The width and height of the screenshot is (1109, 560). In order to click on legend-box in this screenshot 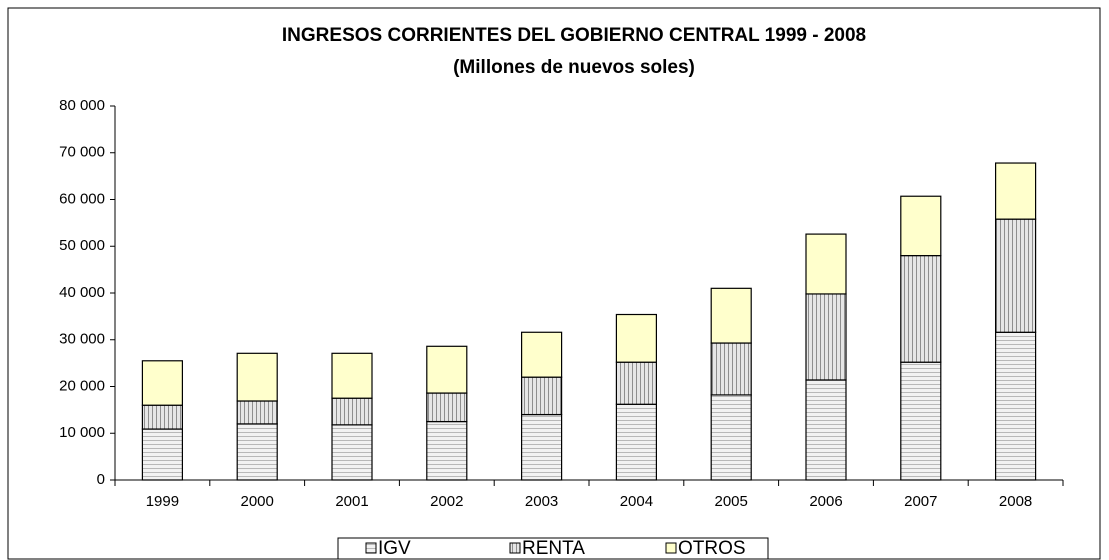, I will do `click(553, 548)`.